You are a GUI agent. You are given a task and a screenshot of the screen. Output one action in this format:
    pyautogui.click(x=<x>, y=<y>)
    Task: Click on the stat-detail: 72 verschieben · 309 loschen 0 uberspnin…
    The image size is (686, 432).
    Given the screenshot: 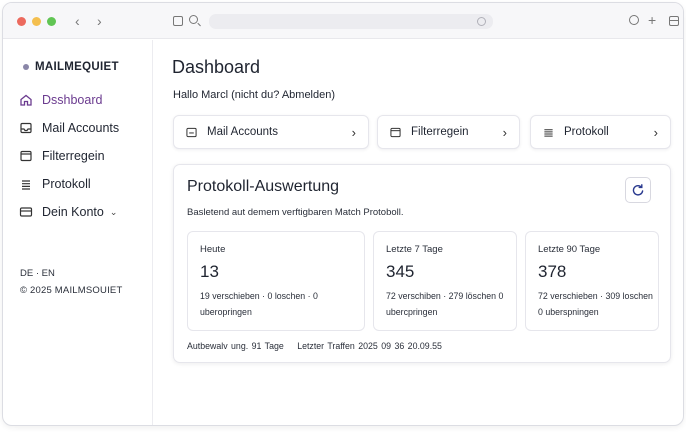 What is the action you would take?
    pyautogui.click(x=595, y=304)
    